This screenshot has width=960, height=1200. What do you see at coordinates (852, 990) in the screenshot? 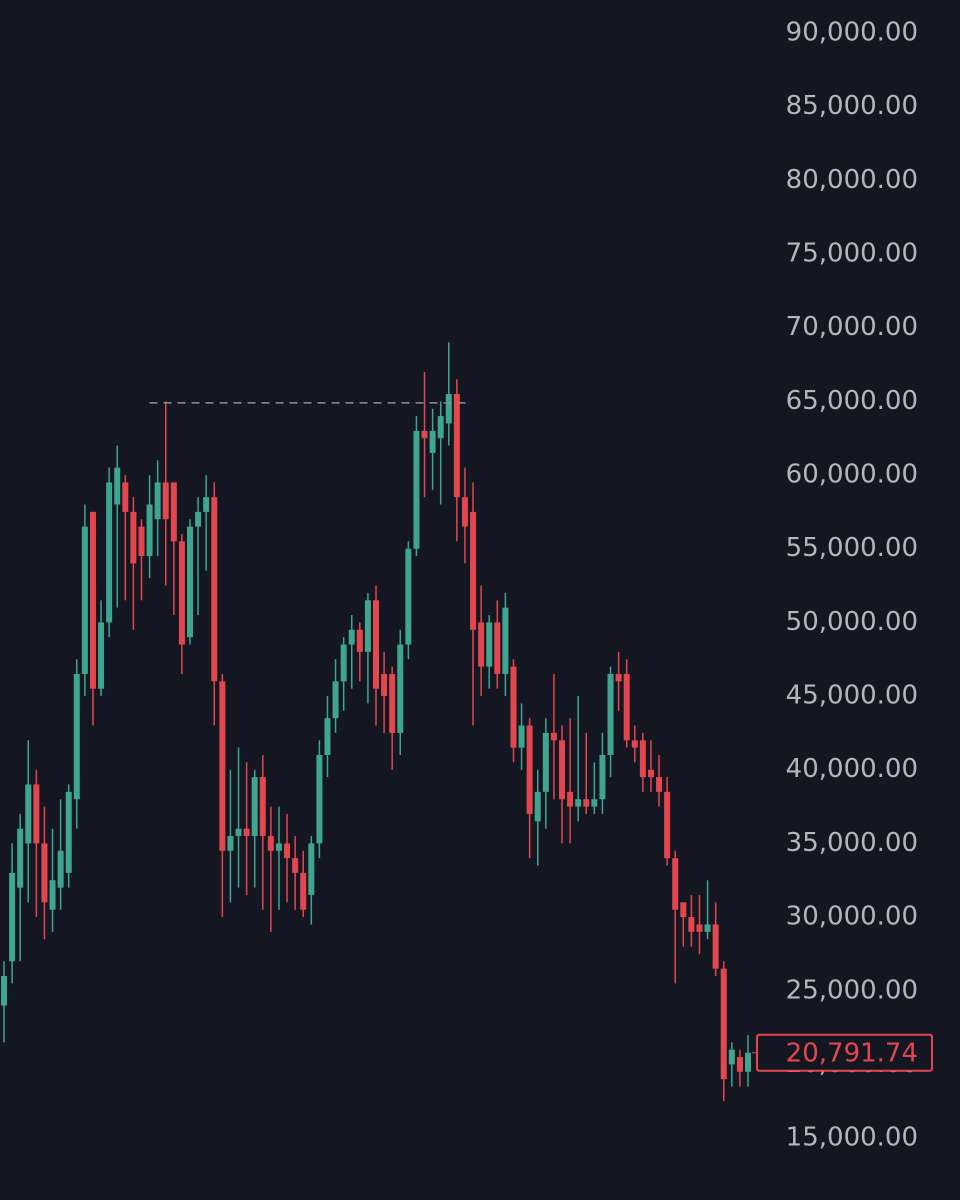
I see `y-tick-label: 25,000.00` at bounding box center [852, 990].